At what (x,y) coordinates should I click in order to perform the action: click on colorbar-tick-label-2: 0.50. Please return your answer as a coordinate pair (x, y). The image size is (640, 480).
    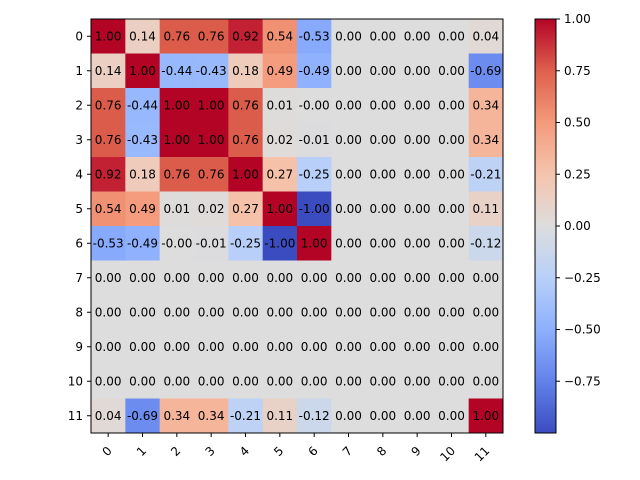
    Looking at the image, I should click on (577, 123).